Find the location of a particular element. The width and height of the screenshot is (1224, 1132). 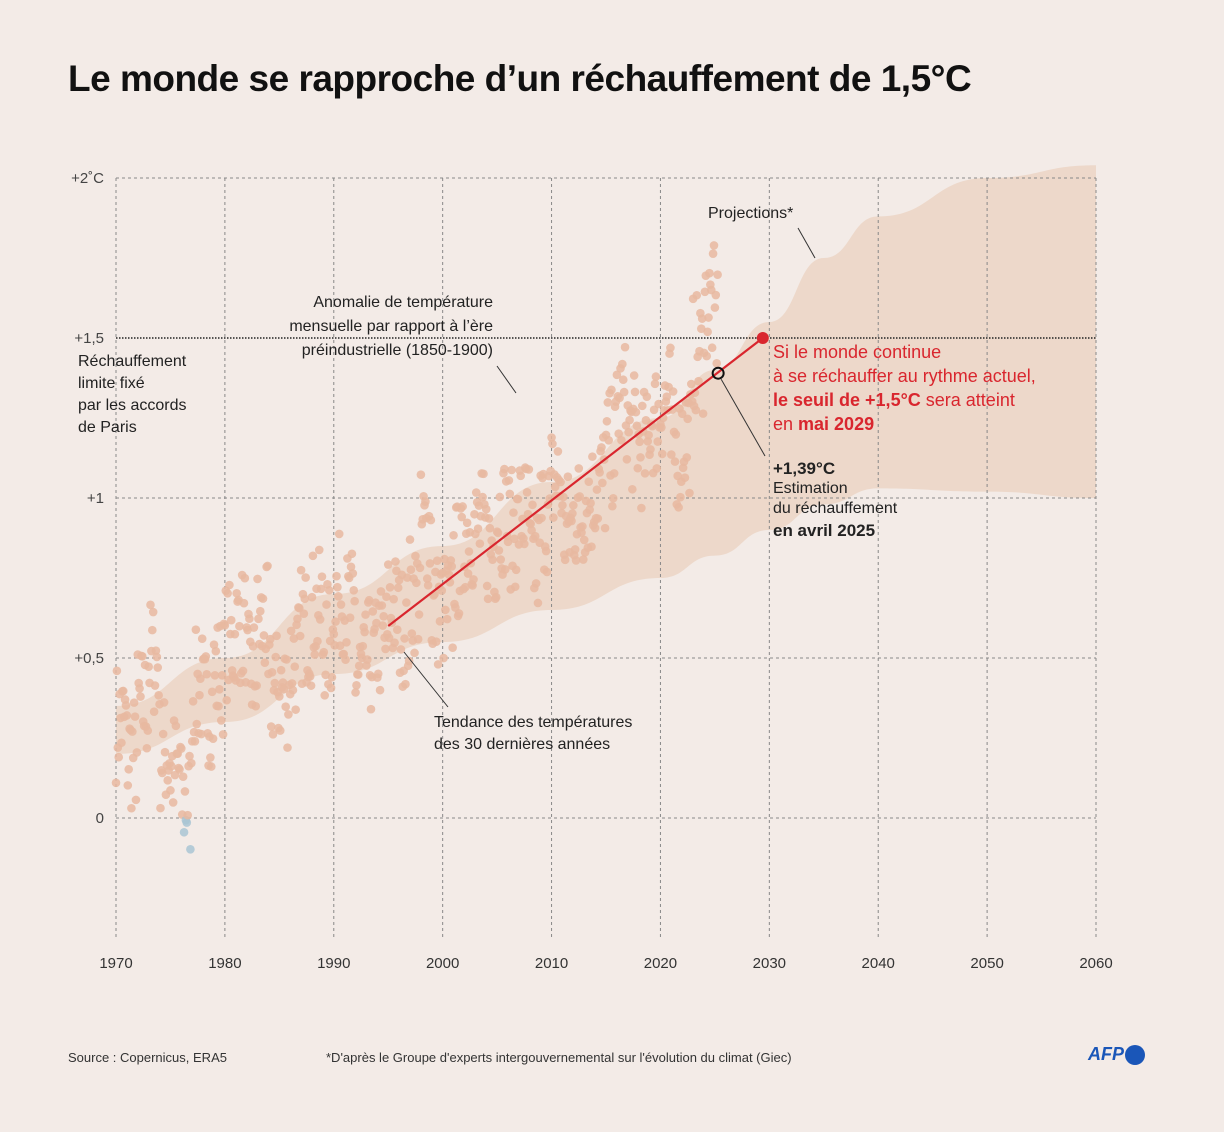

estimate-point is located at coordinates (718, 373).